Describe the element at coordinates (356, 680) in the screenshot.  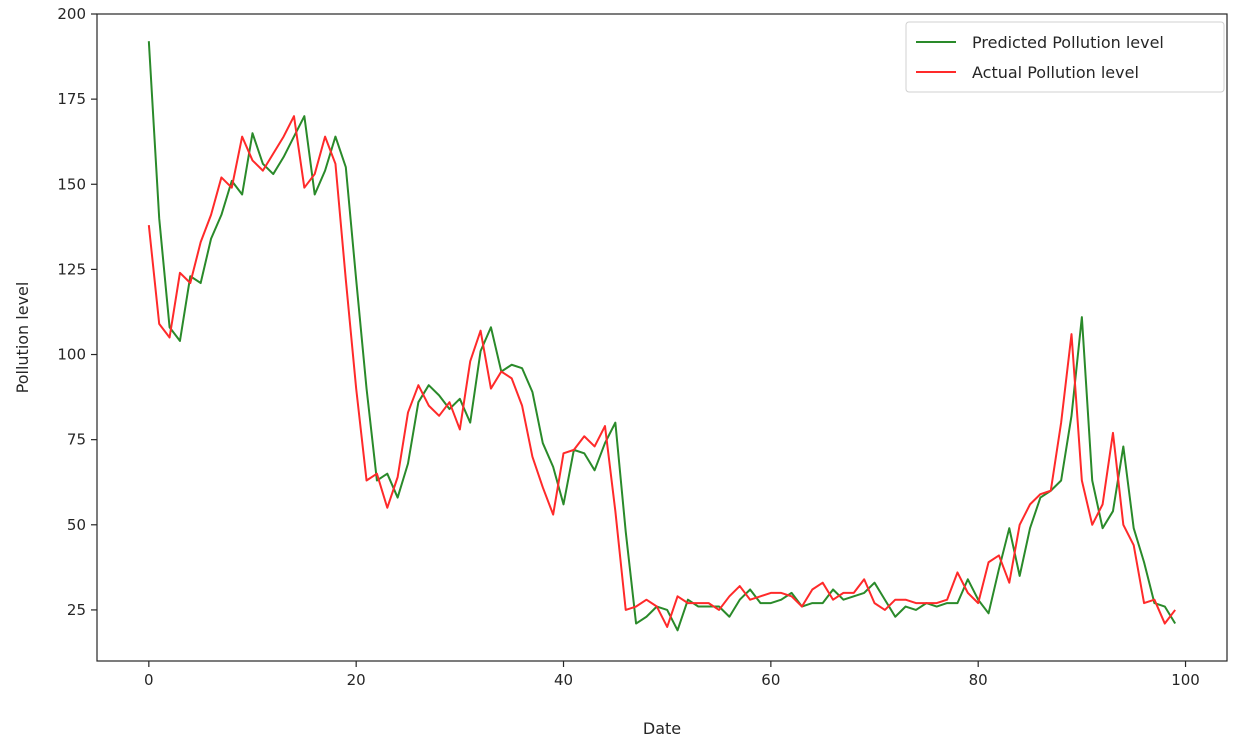
I see `x-tick-label: 20` at that location.